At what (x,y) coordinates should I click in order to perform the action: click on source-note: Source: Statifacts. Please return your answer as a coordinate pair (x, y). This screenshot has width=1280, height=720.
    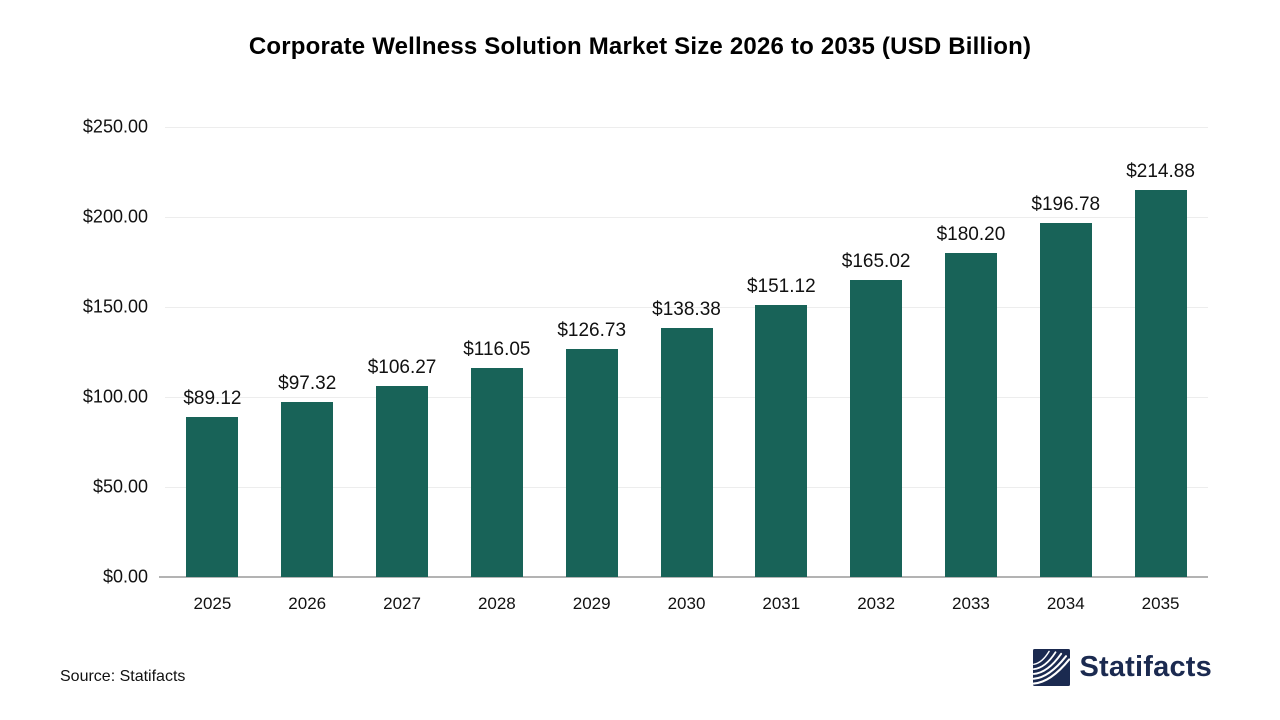
    Looking at the image, I should click on (123, 676).